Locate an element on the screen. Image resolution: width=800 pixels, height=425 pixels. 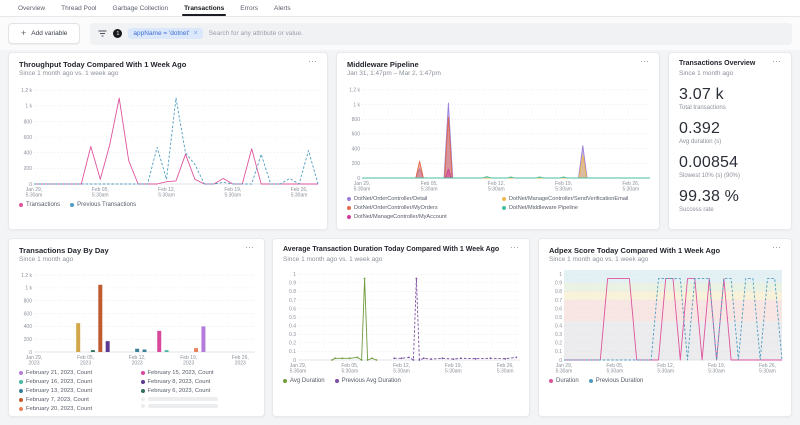
bar-february-21-2023 is located at coordinates (203, 339).